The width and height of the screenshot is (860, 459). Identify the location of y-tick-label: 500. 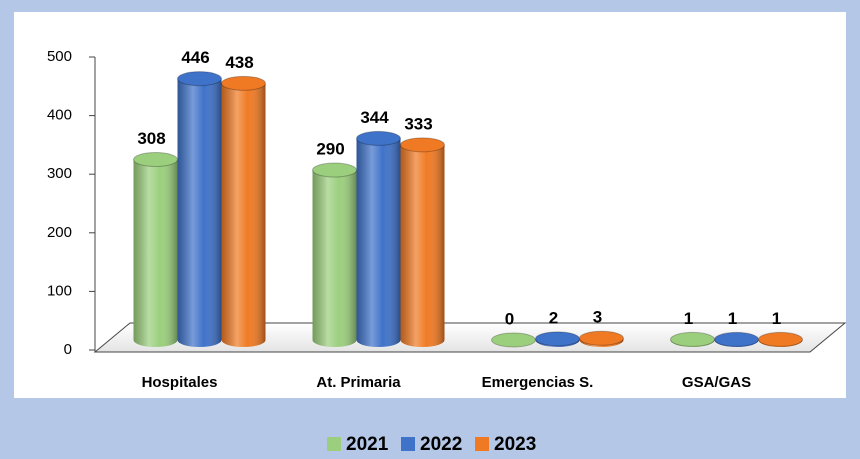
(59, 56).